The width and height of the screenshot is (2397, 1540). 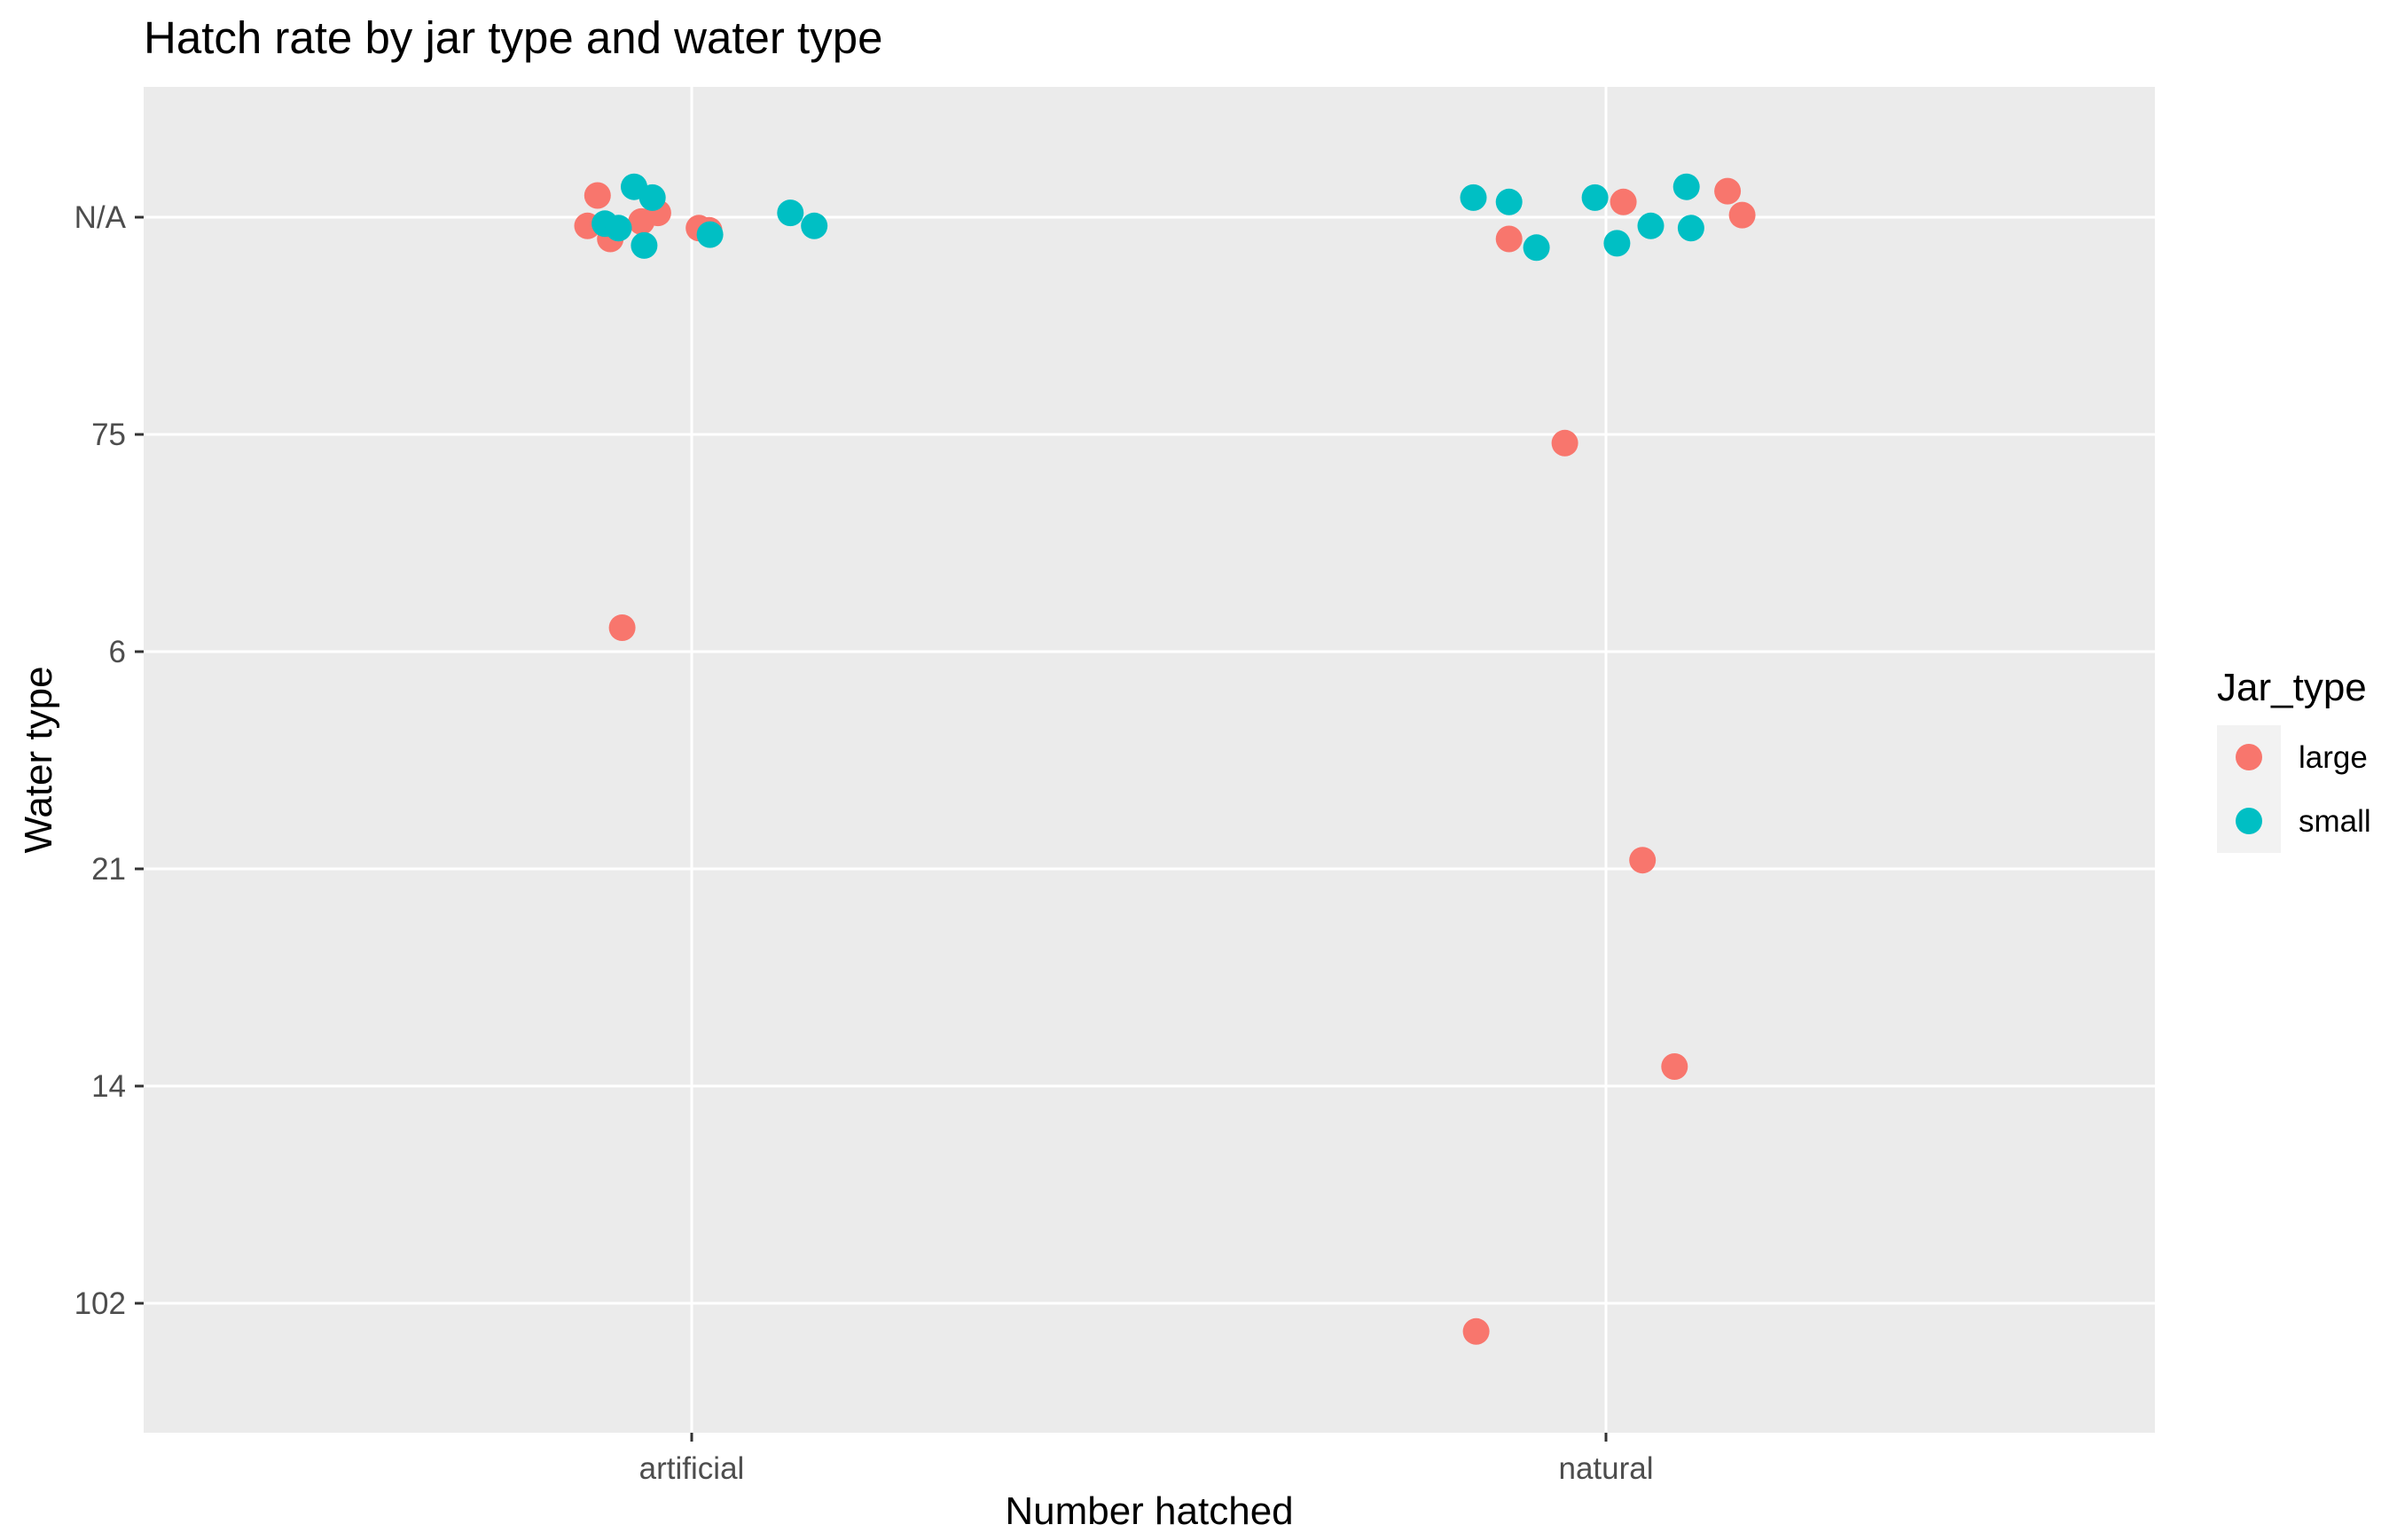 I want to click on y-axis-ticks: N/A 75 6 21 14 102, so click(x=109, y=760).